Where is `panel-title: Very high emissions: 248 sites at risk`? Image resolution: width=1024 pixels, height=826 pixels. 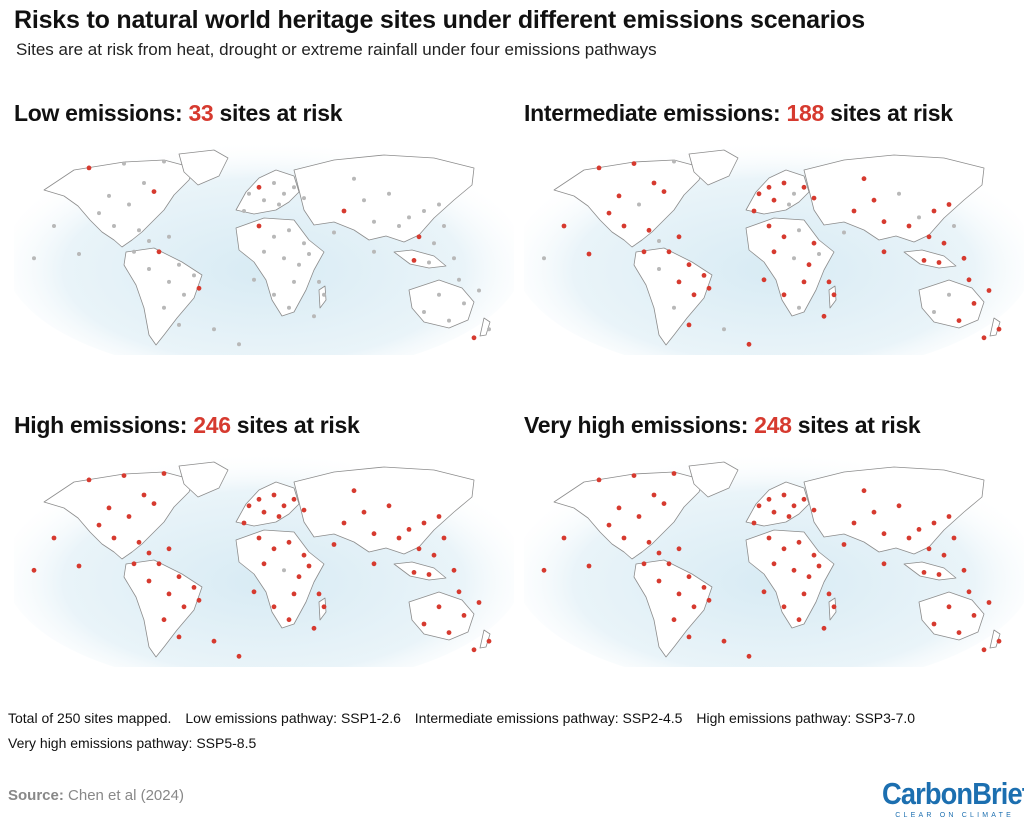
panel-title: Very high emissions: 248 sites at risk is located at coordinates (722, 425).